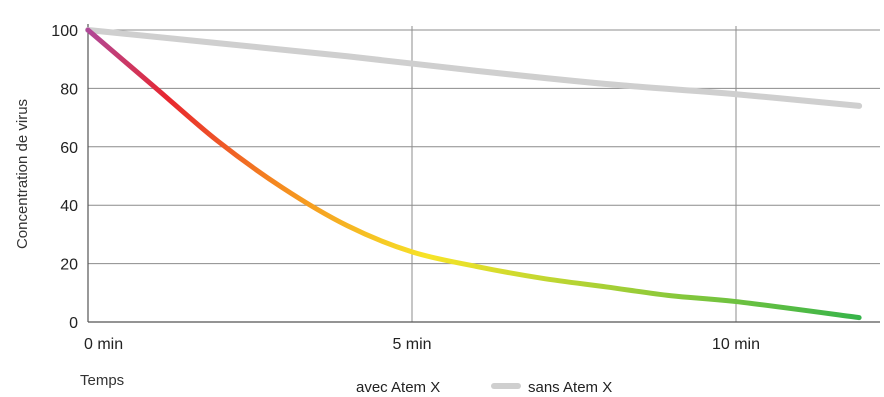  Describe the element at coordinates (103, 344) in the screenshot. I see `x-tick-label: 0 min` at that location.